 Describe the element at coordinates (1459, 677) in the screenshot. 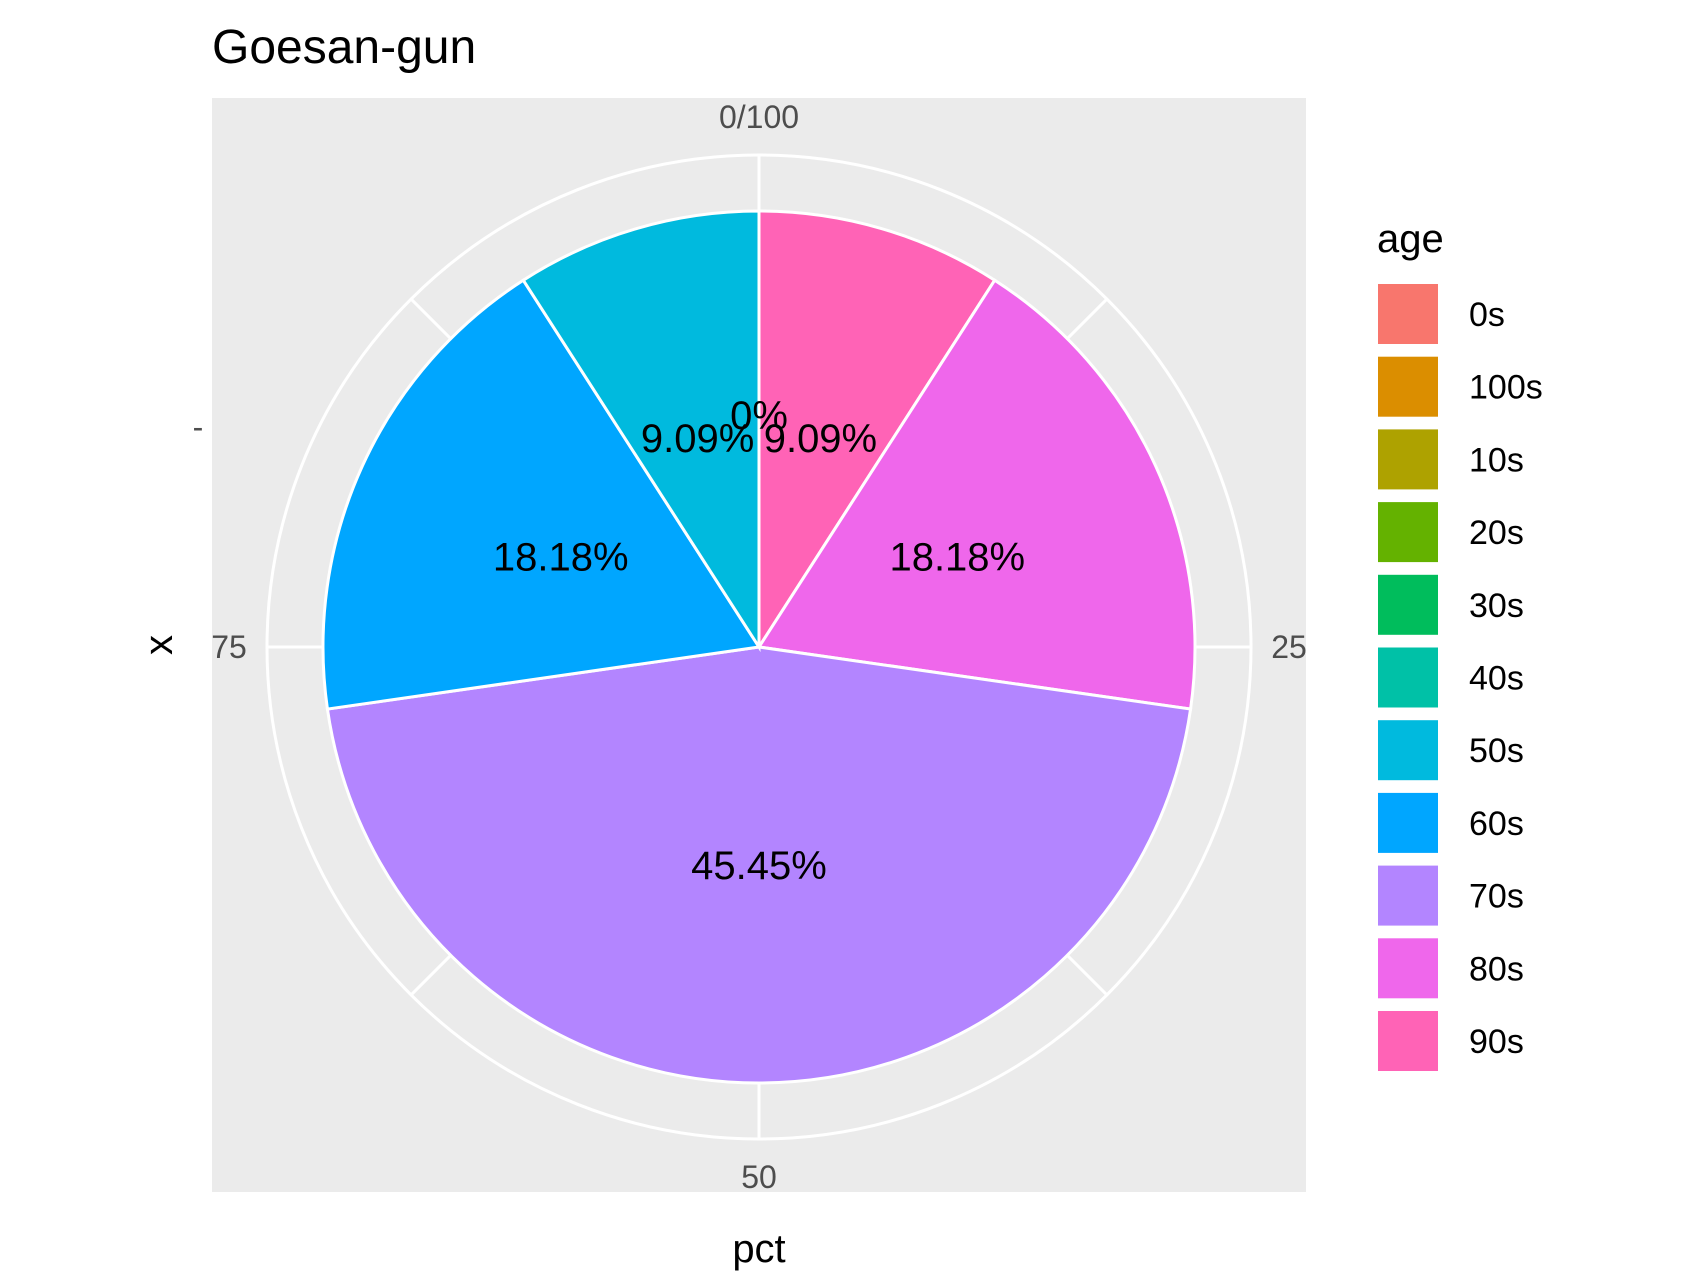

I see `legend: 0s 100s 10s 20s 30s 40s 50s 60s 70s 80s 90s` at that location.